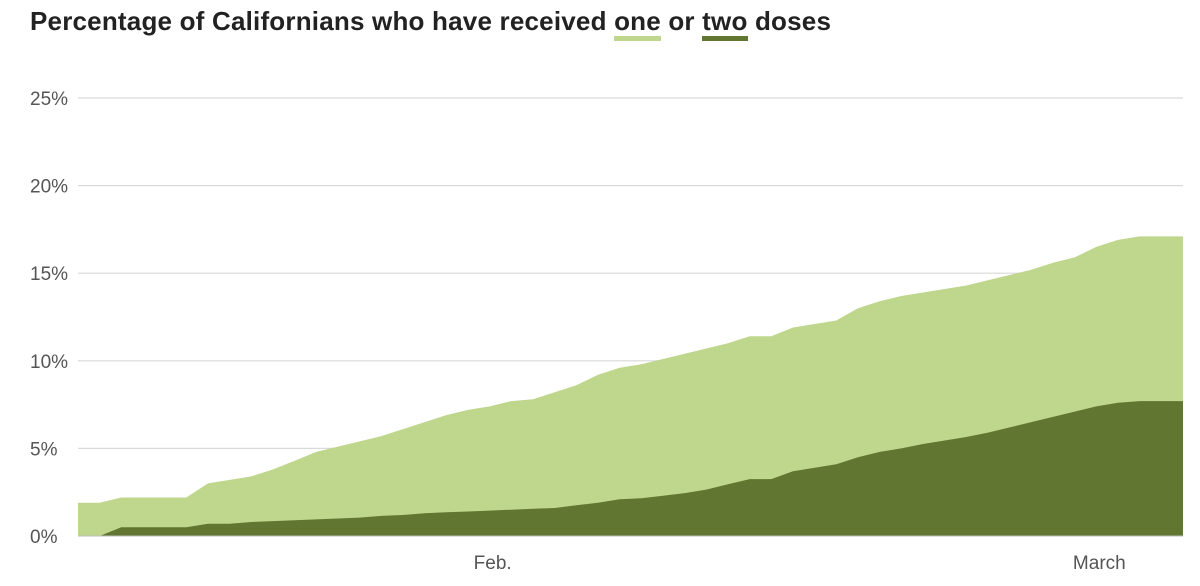 Image resolution: width=1200 pixels, height=586 pixels. I want to click on x-axis-labels: Feb. March, so click(800, 563).